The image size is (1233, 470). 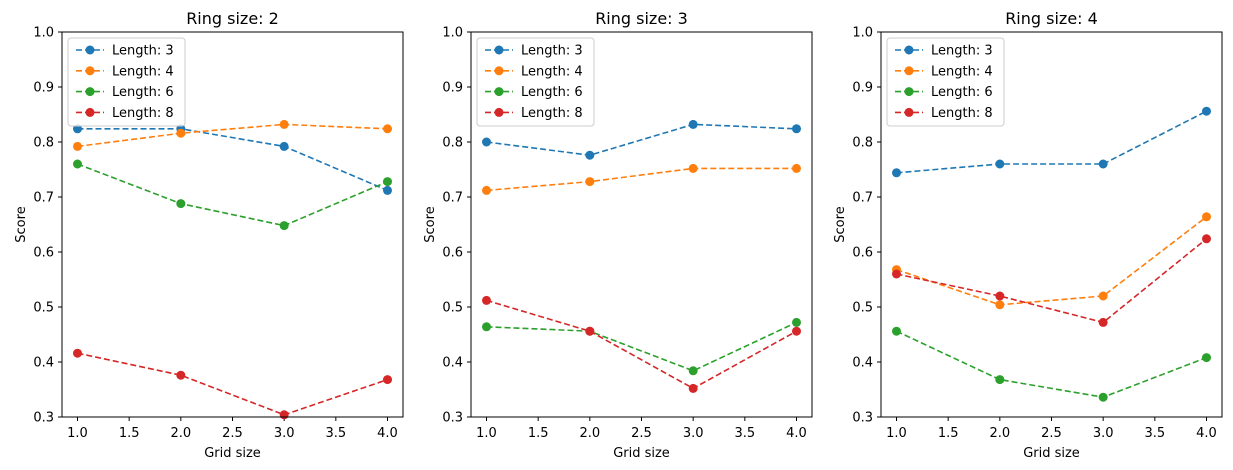 What do you see at coordinates (840, 224) in the screenshot?
I see `y-axis-label: Score` at bounding box center [840, 224].